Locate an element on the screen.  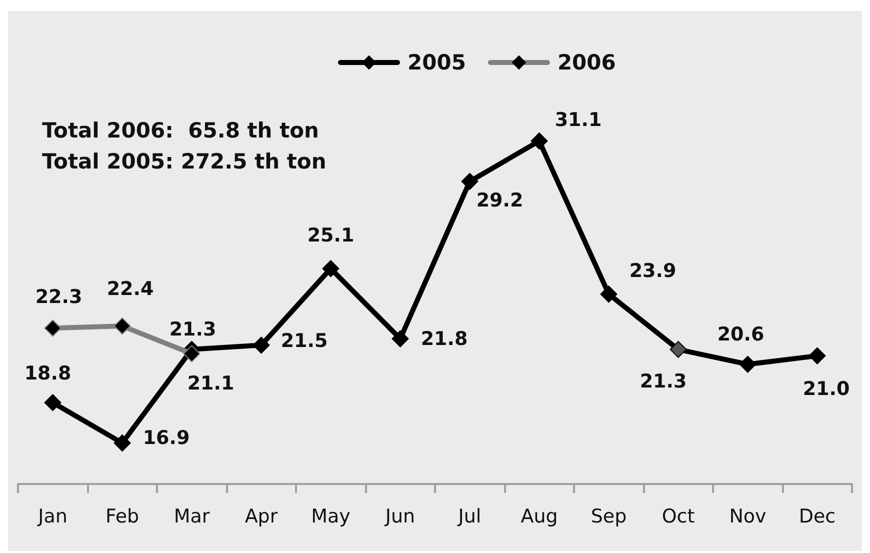
x-tick-label: Oct is located at coordinates (678, 517).